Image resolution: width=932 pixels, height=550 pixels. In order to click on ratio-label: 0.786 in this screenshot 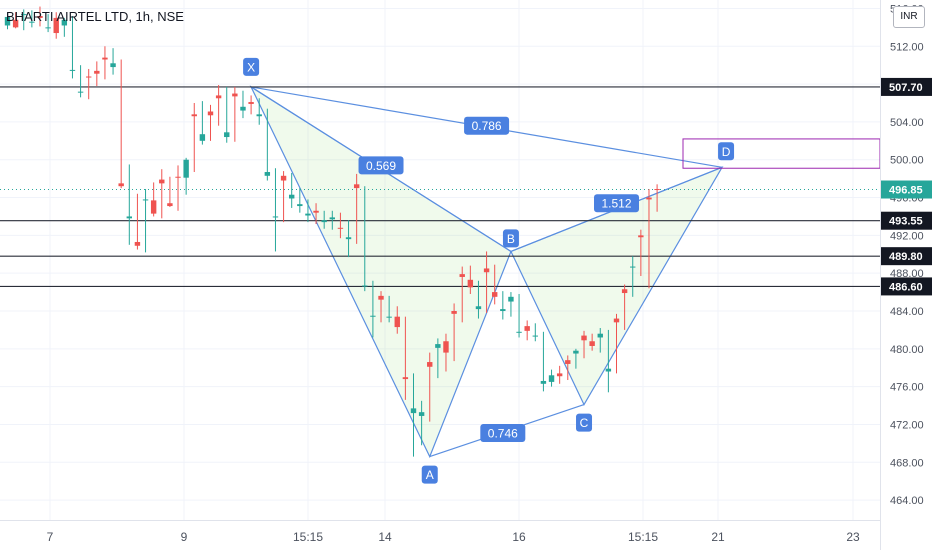, I will do `click(487, 125)`.